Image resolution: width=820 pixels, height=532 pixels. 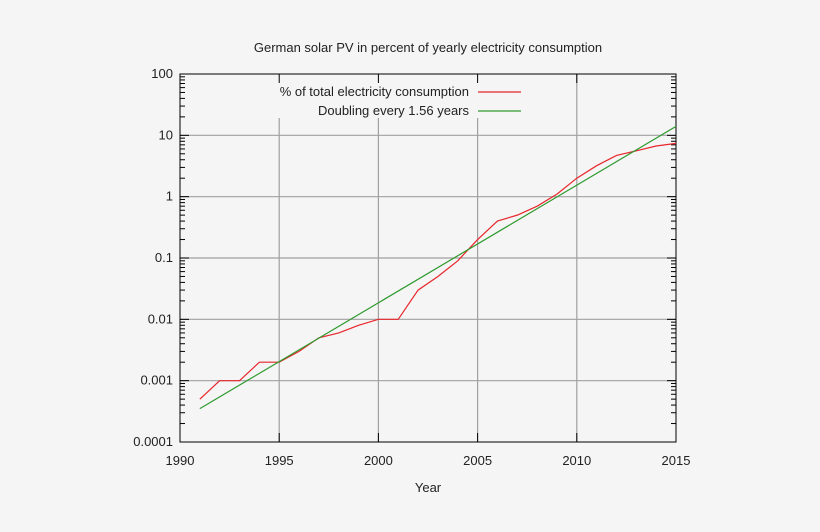 I want to click on x-tick-label: 1990, so click(x=180, y=460).